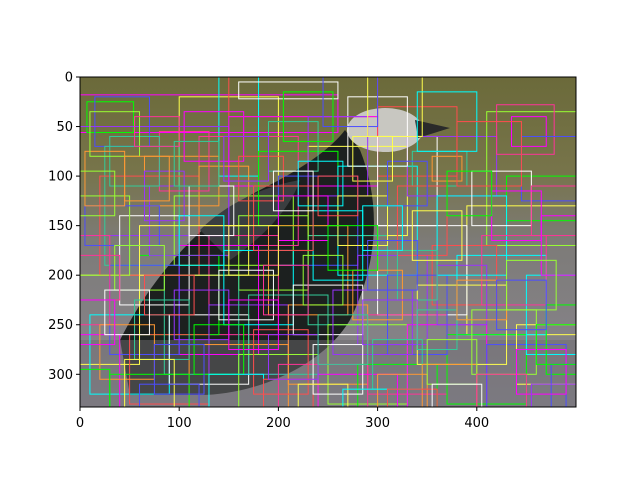  What do you see at coordinates (476, 423) in the screenshot?
I see `x-tick-label: 400` at bounding box center [476, 423].